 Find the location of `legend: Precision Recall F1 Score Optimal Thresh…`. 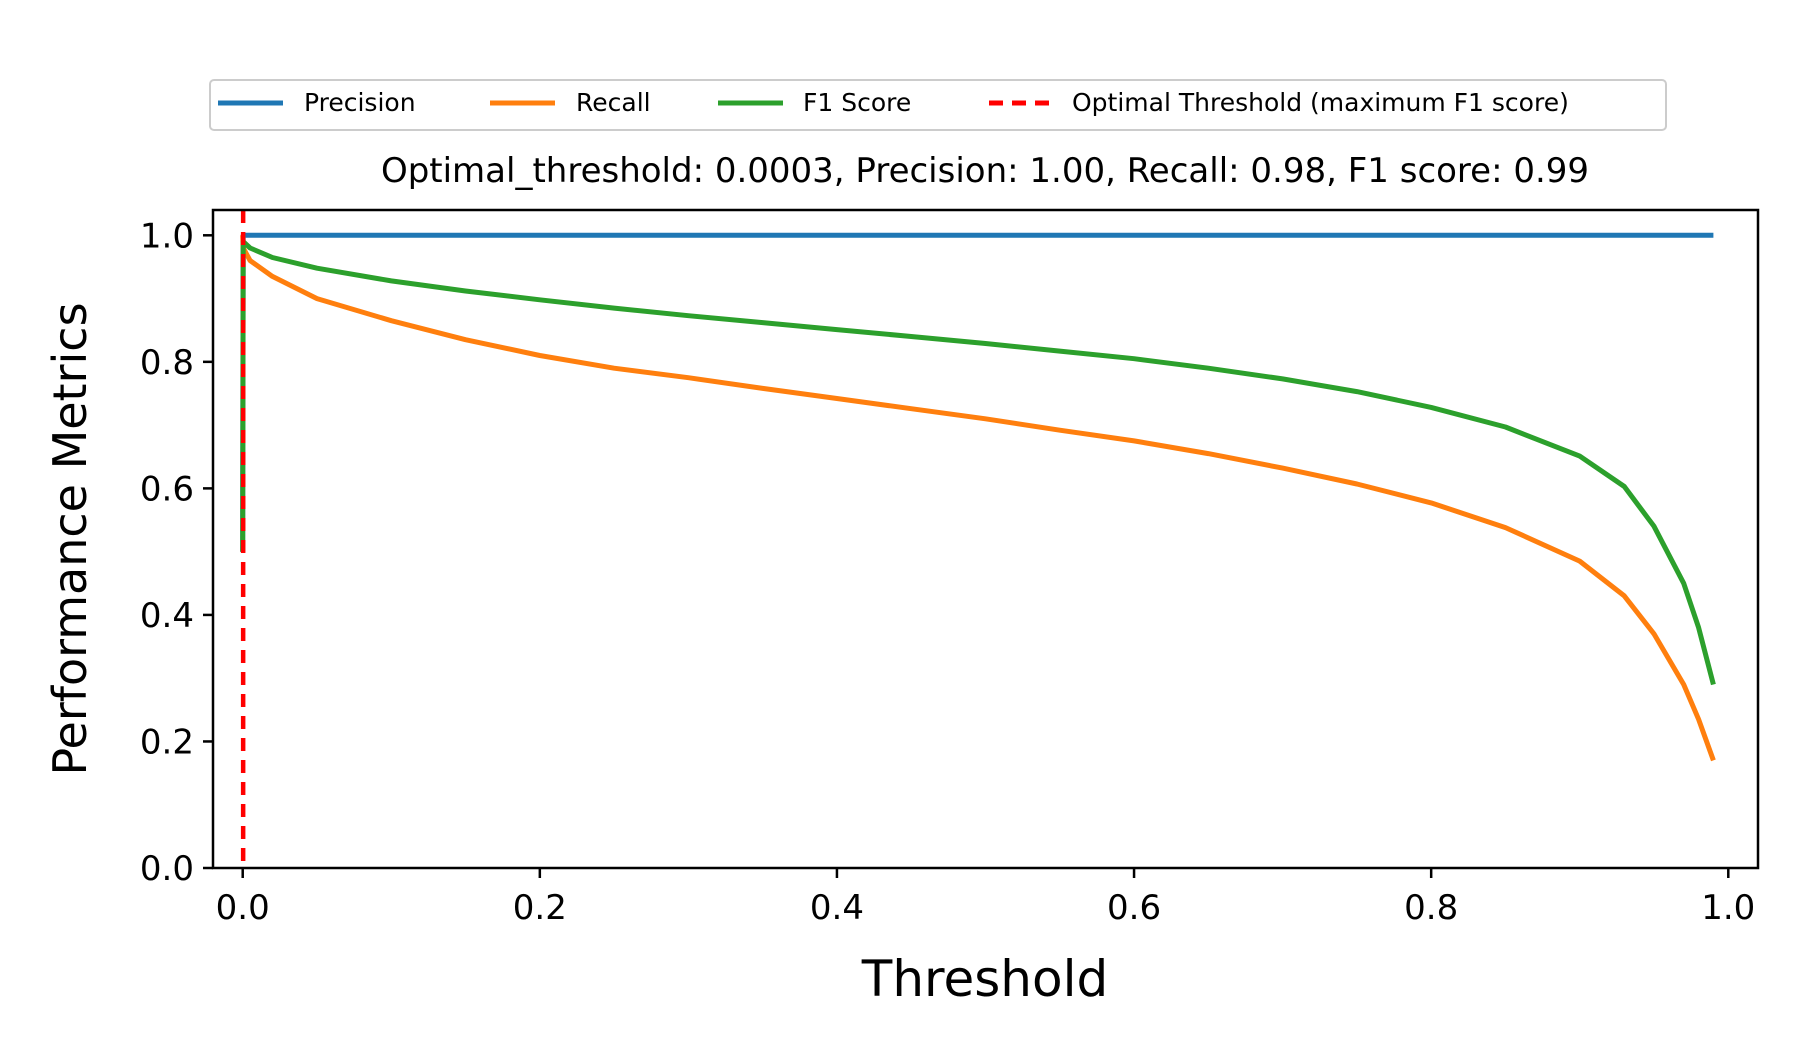

legend: Precision Recall F1 Score Optimal Thresh… is located at coordinates (938, 105).